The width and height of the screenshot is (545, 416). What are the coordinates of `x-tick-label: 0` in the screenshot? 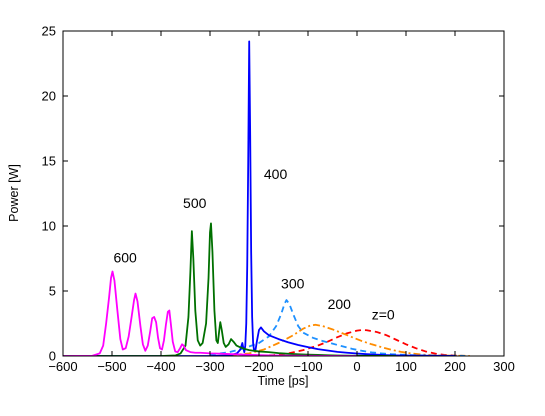 It's located at (356, 366).